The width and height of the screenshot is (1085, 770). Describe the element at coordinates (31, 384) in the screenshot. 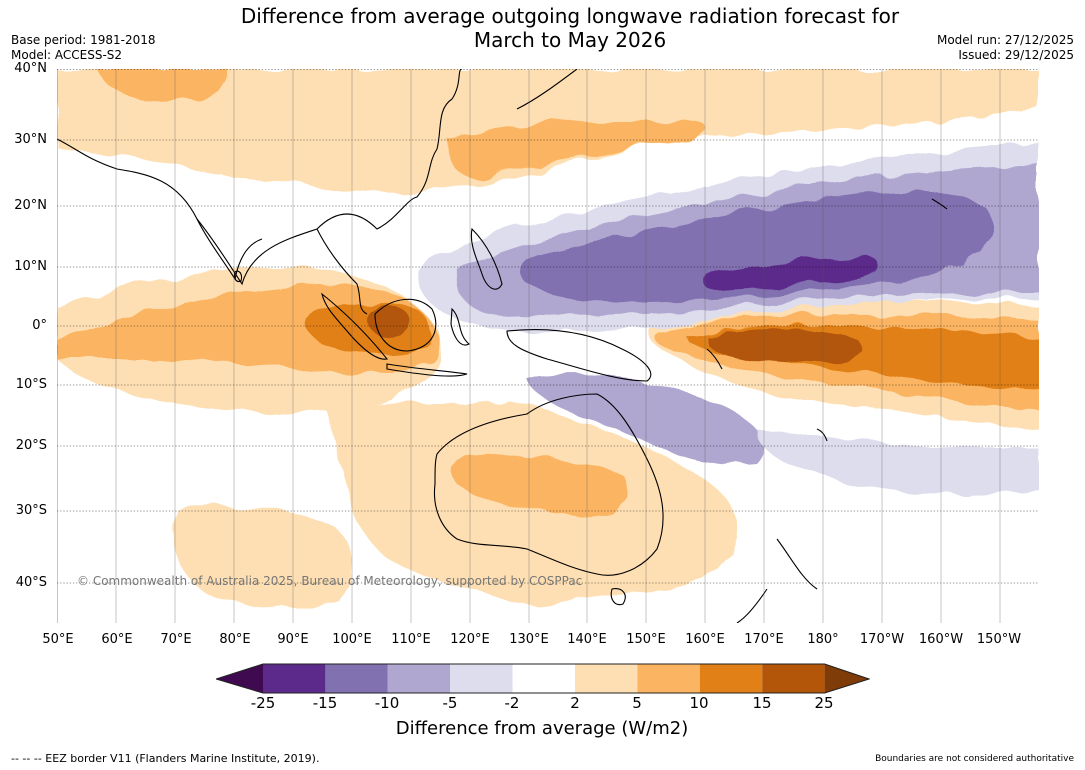

I see `lat-label-10s: 10°S` at that location.